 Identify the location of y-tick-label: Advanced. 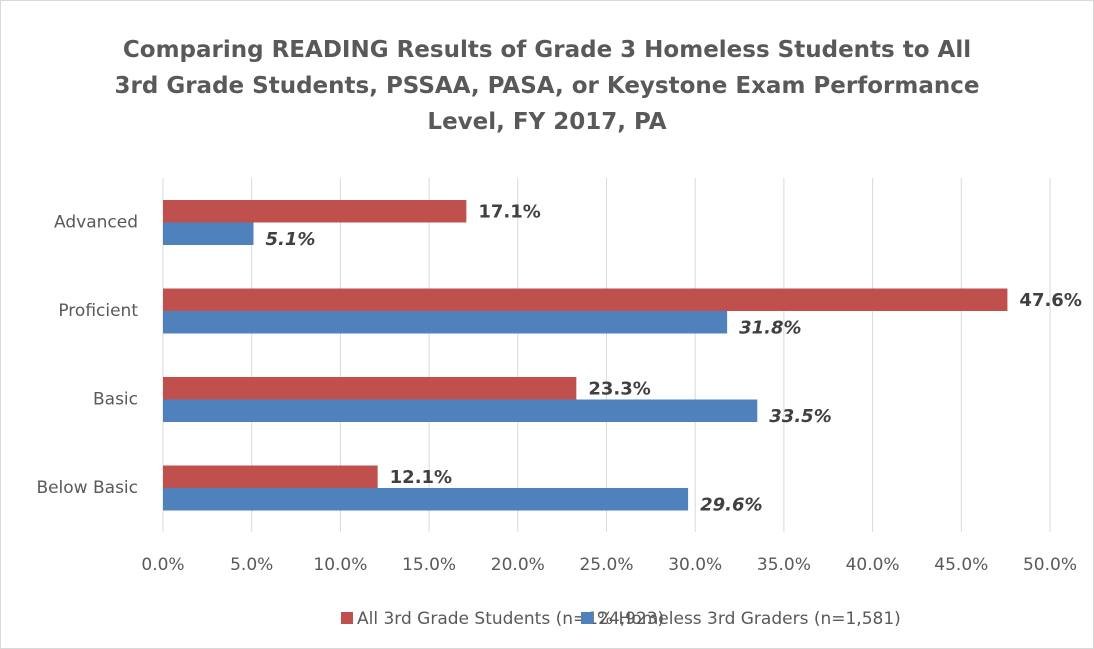
(96, 222).